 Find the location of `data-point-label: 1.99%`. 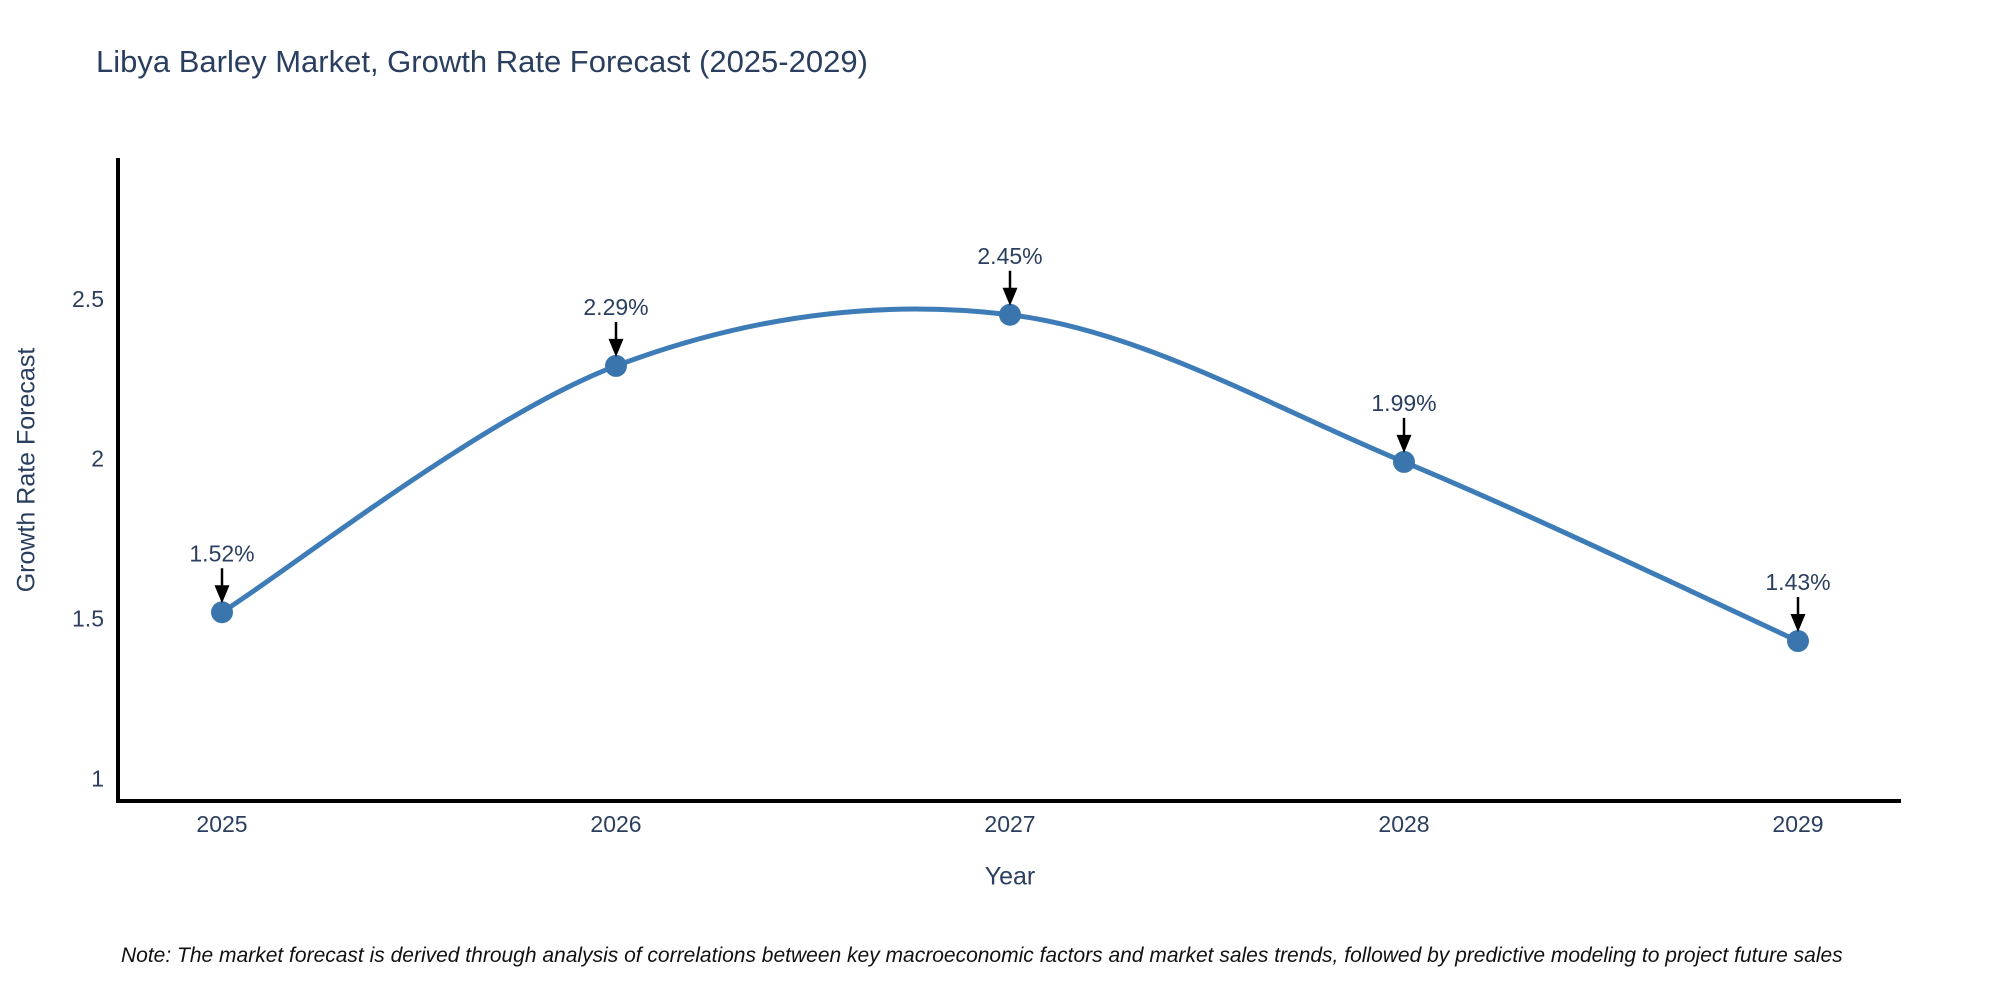

data-point-label: 1.99% is located at coordinates (1403, 403).